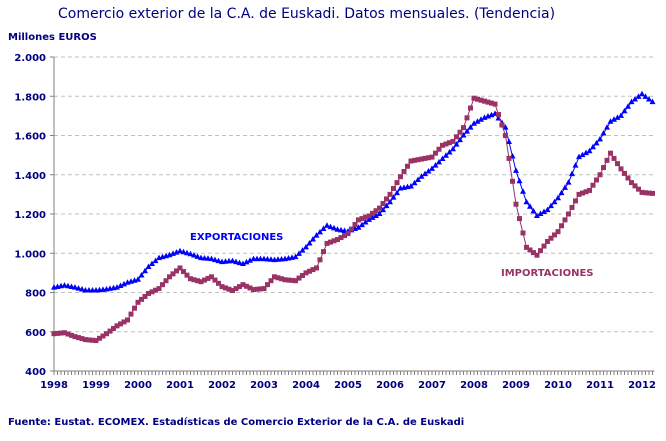  I want to click on x-tick-label: 2000, so click(138, 385).